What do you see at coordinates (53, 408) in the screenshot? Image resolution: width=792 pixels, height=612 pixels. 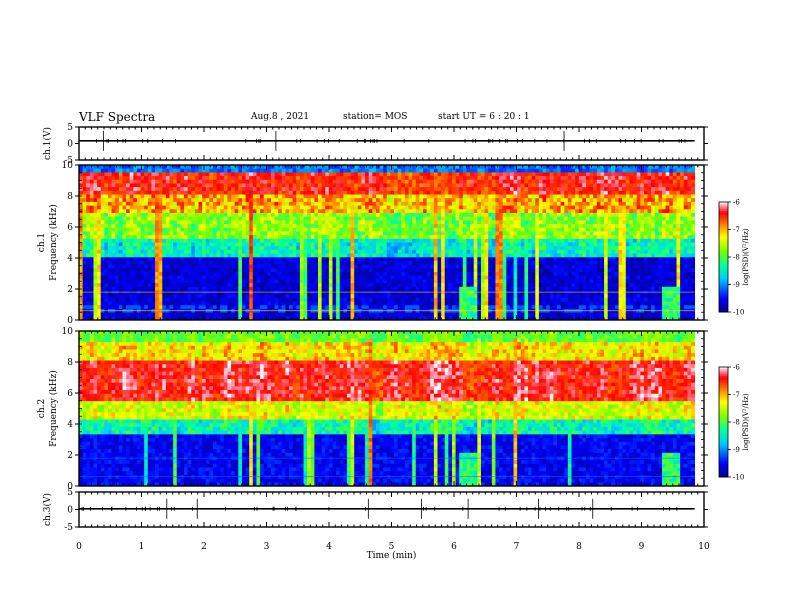 I see `ch2-frequency-ylabel: Frequency (kHz)` at bounding box center [53, 408].